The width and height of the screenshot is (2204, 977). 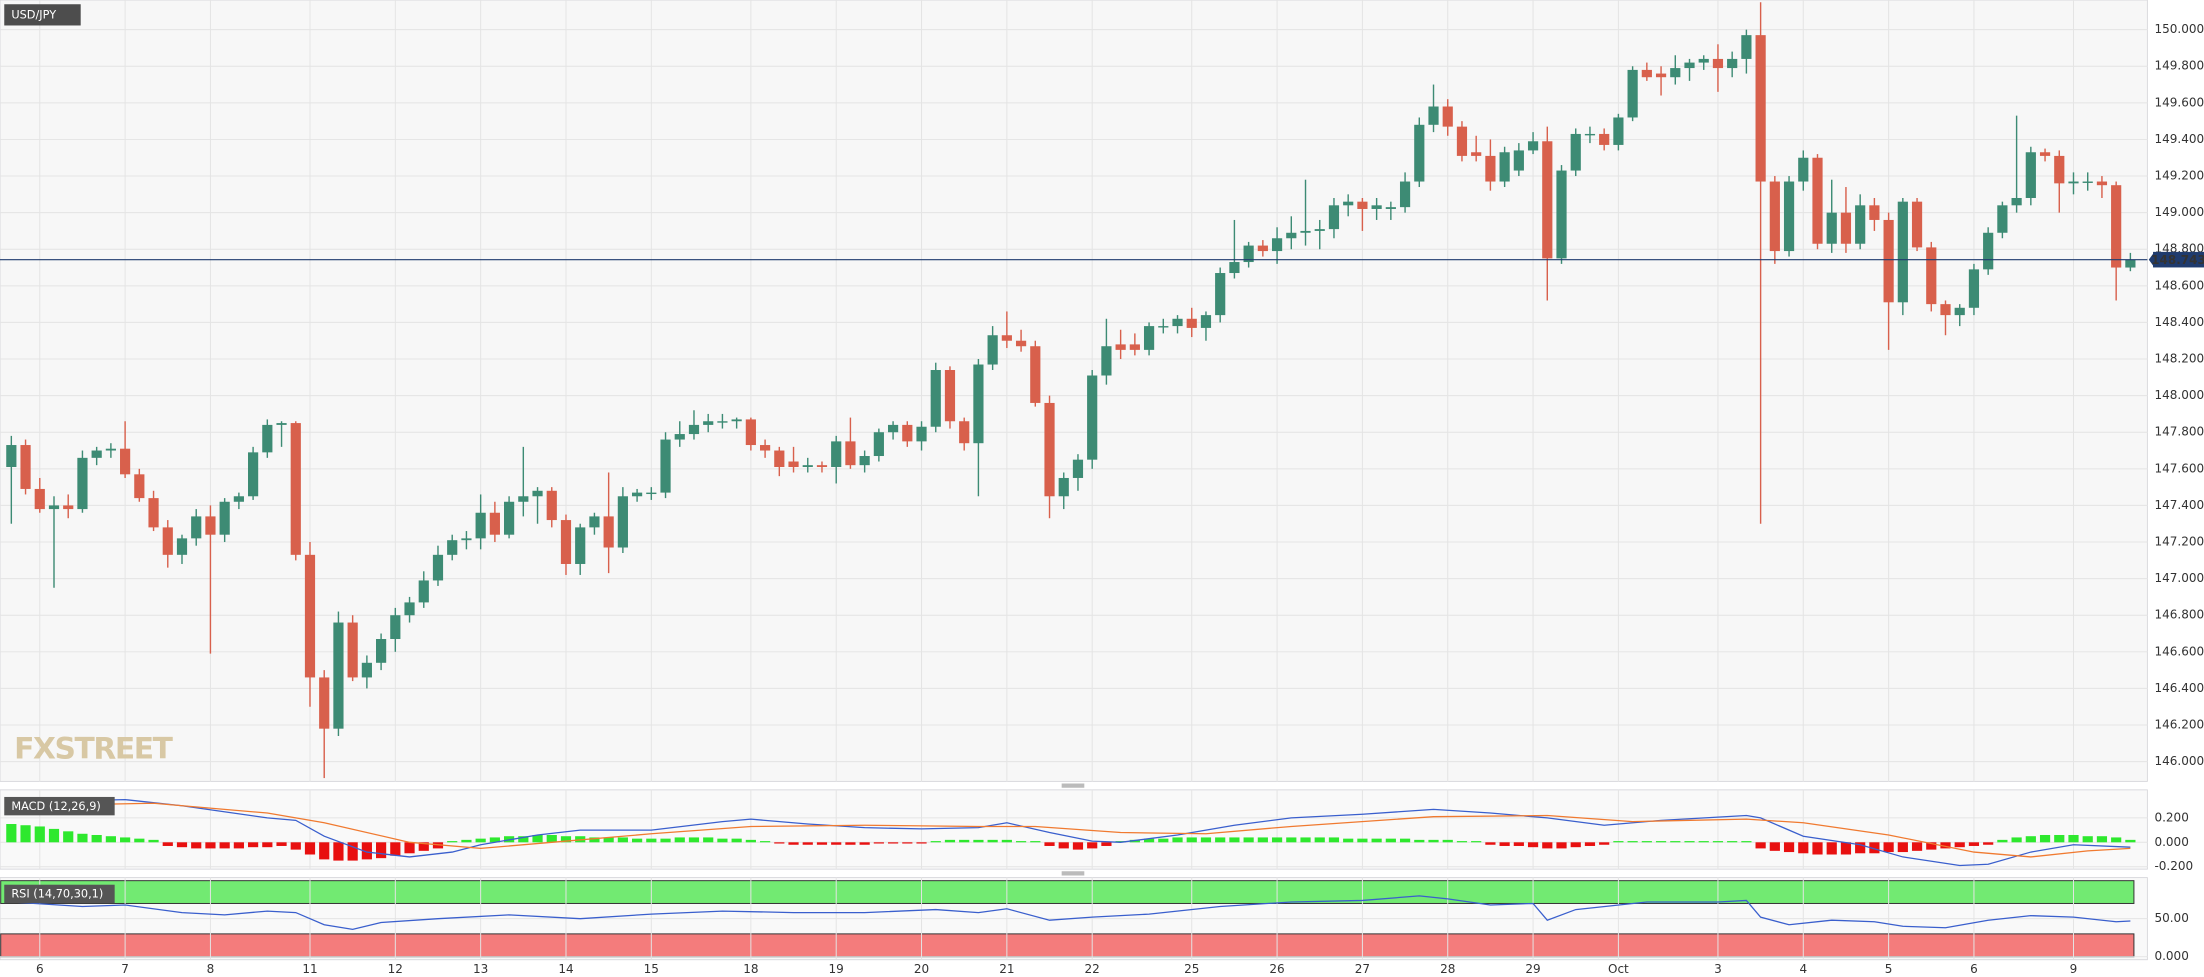 What do you see at coordinates (1071, 830) in the screenshot?
I see `indicator-line` at bounding box center [1071, 830].